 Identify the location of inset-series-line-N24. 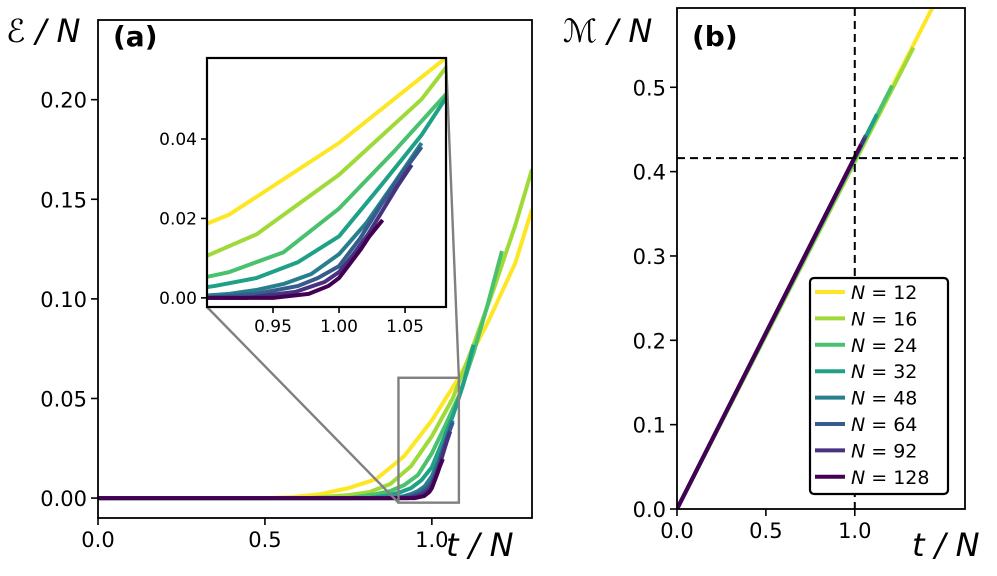
(326, 185).